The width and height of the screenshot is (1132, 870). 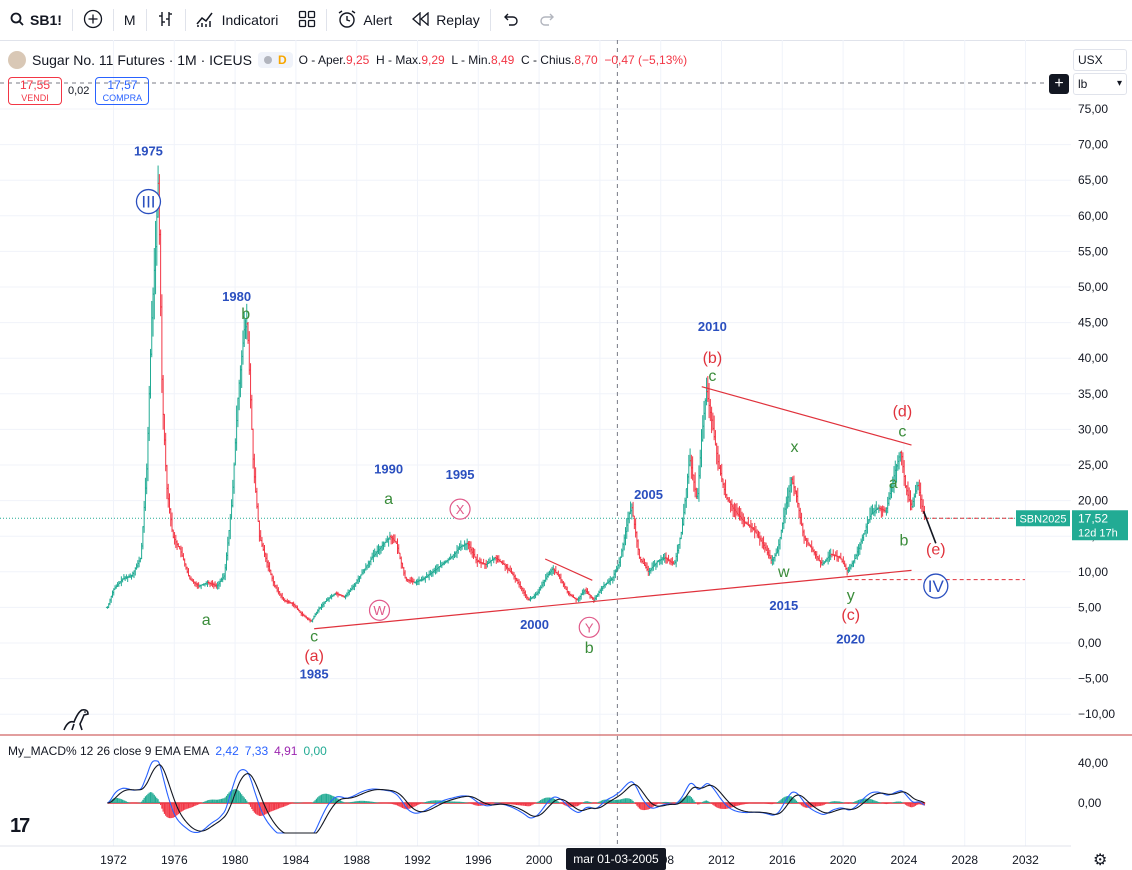 I want to click on wave-label: w, so click(x=783, y=572).